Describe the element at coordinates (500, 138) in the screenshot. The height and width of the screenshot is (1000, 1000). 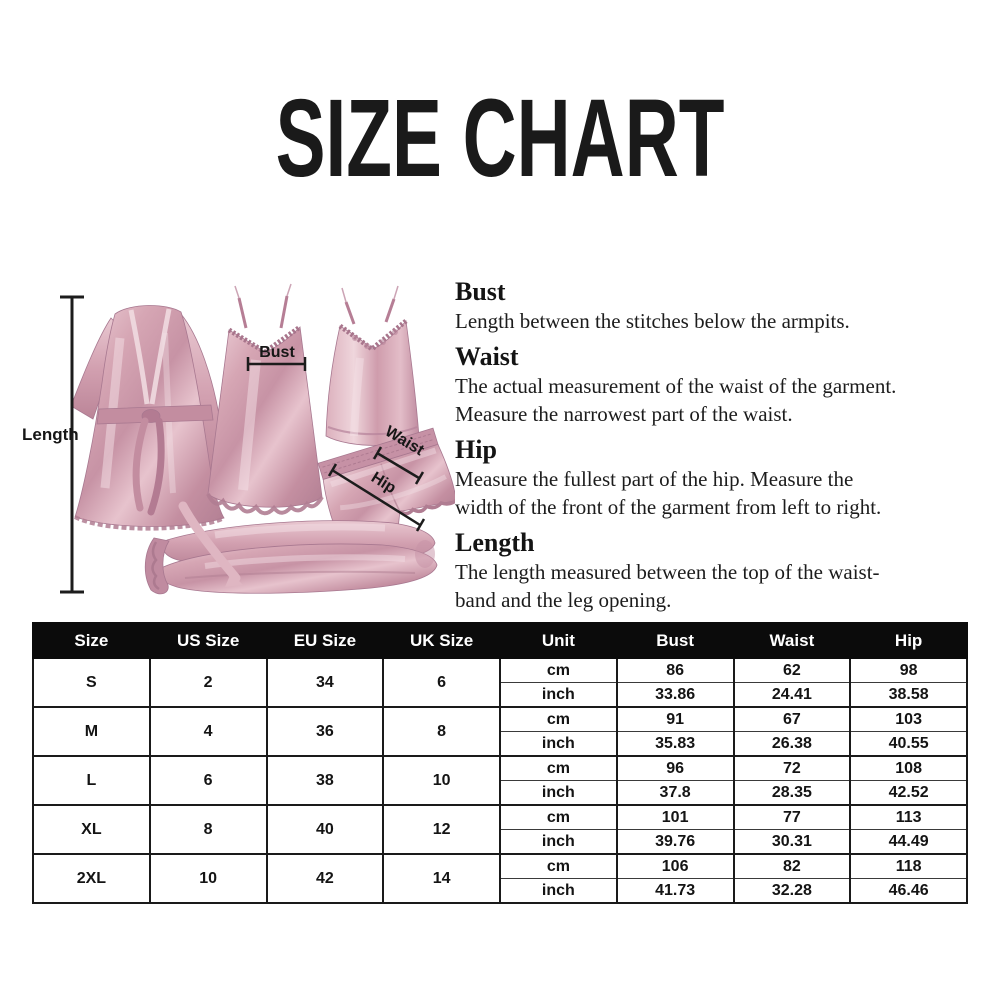
I see `page-title: SIZE CHART` at that location.